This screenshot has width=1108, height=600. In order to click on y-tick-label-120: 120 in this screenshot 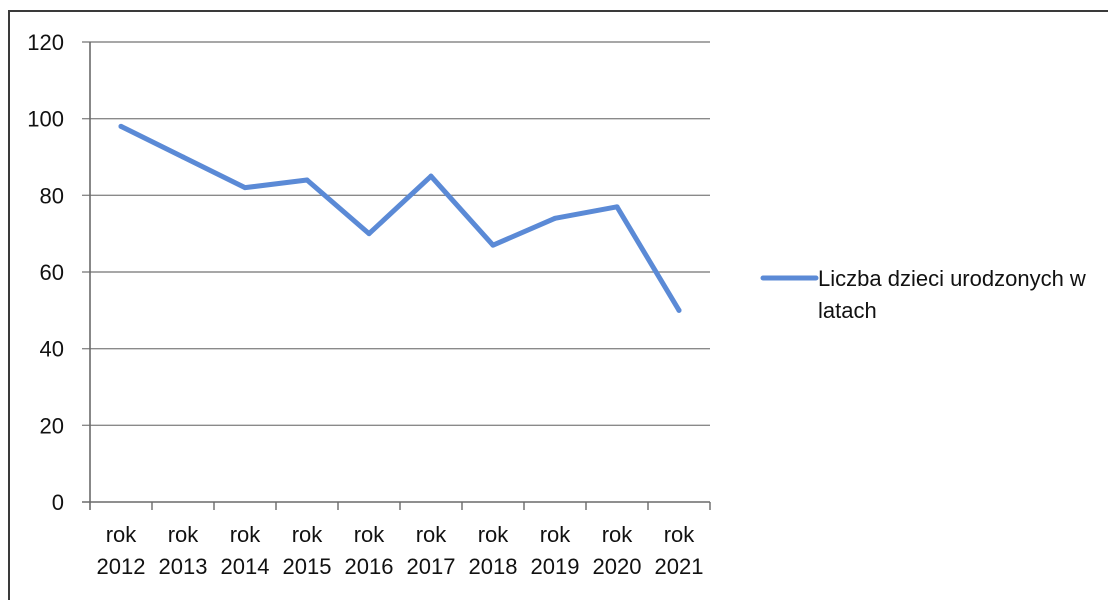, I will do `click(45, 42)`.